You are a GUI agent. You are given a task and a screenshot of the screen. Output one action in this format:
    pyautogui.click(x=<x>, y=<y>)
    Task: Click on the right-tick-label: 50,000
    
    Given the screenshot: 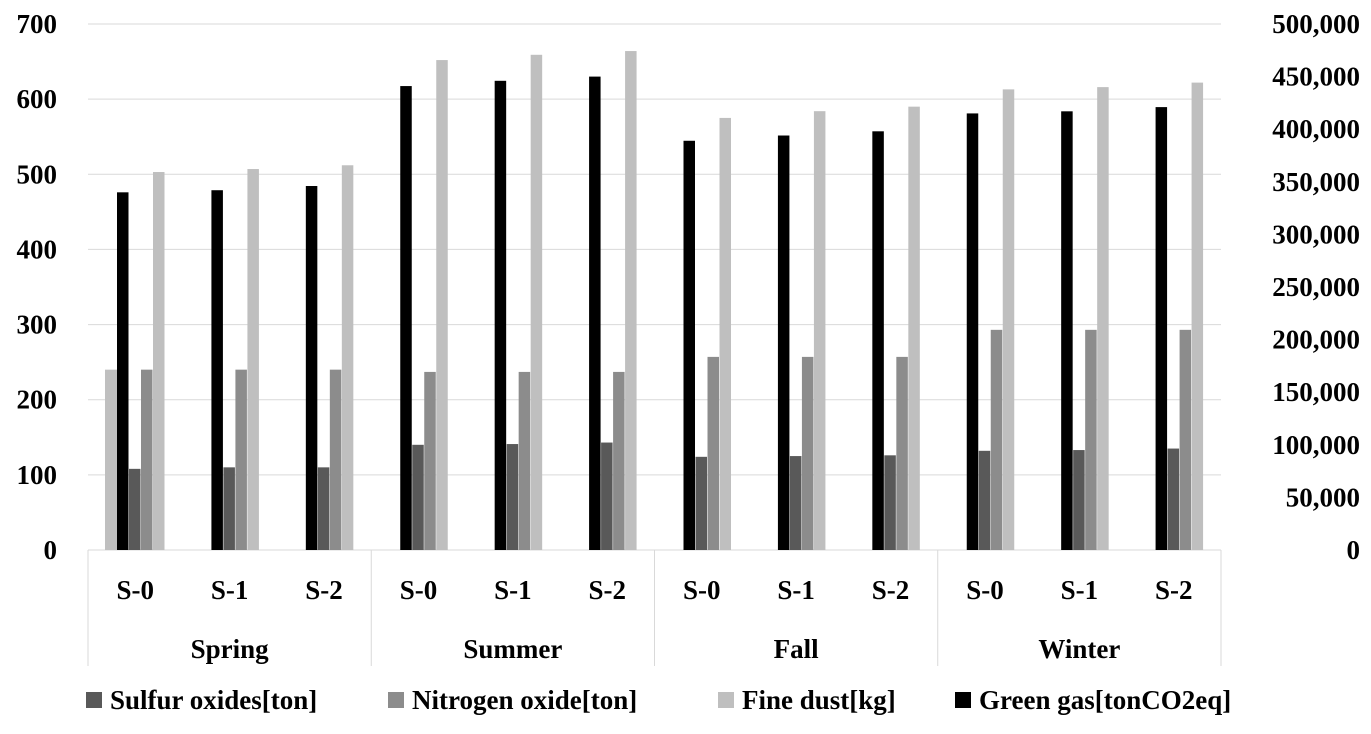 What is the action you would take?
    pyautogui.click(x=1323, y=497)
    